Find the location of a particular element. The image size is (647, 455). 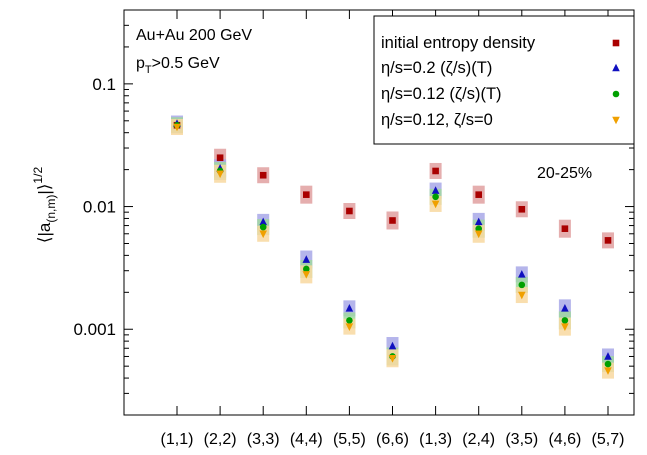

x-tick-label: (4,6) is located at coordinates (564, 439).